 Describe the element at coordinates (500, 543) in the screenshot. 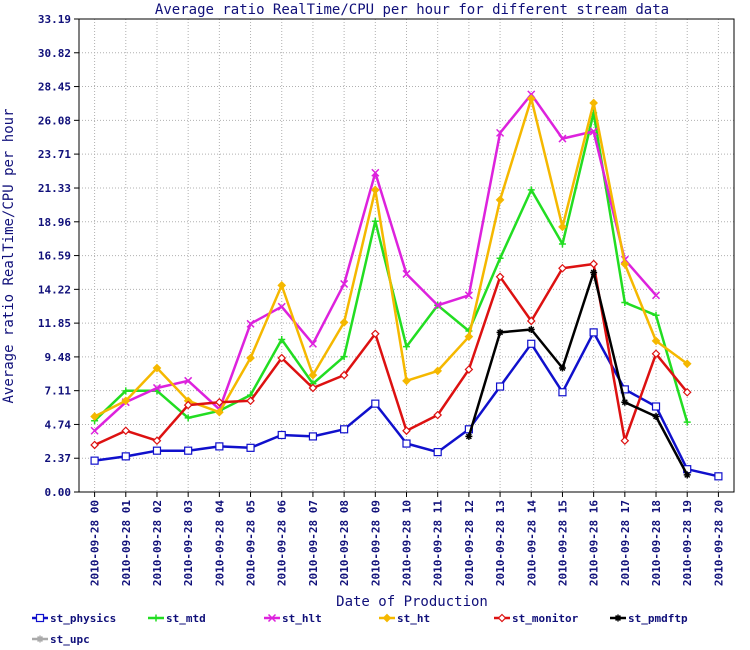

I see `x-tick-label: 2010-09-28 13` at that location.